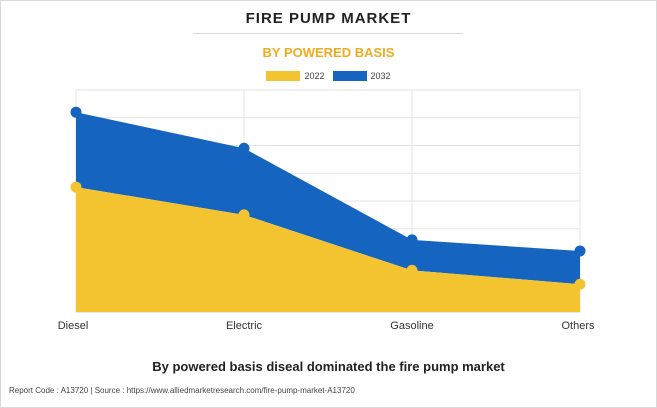  I want to click on point-2022-gasoline, so click(412, 270).